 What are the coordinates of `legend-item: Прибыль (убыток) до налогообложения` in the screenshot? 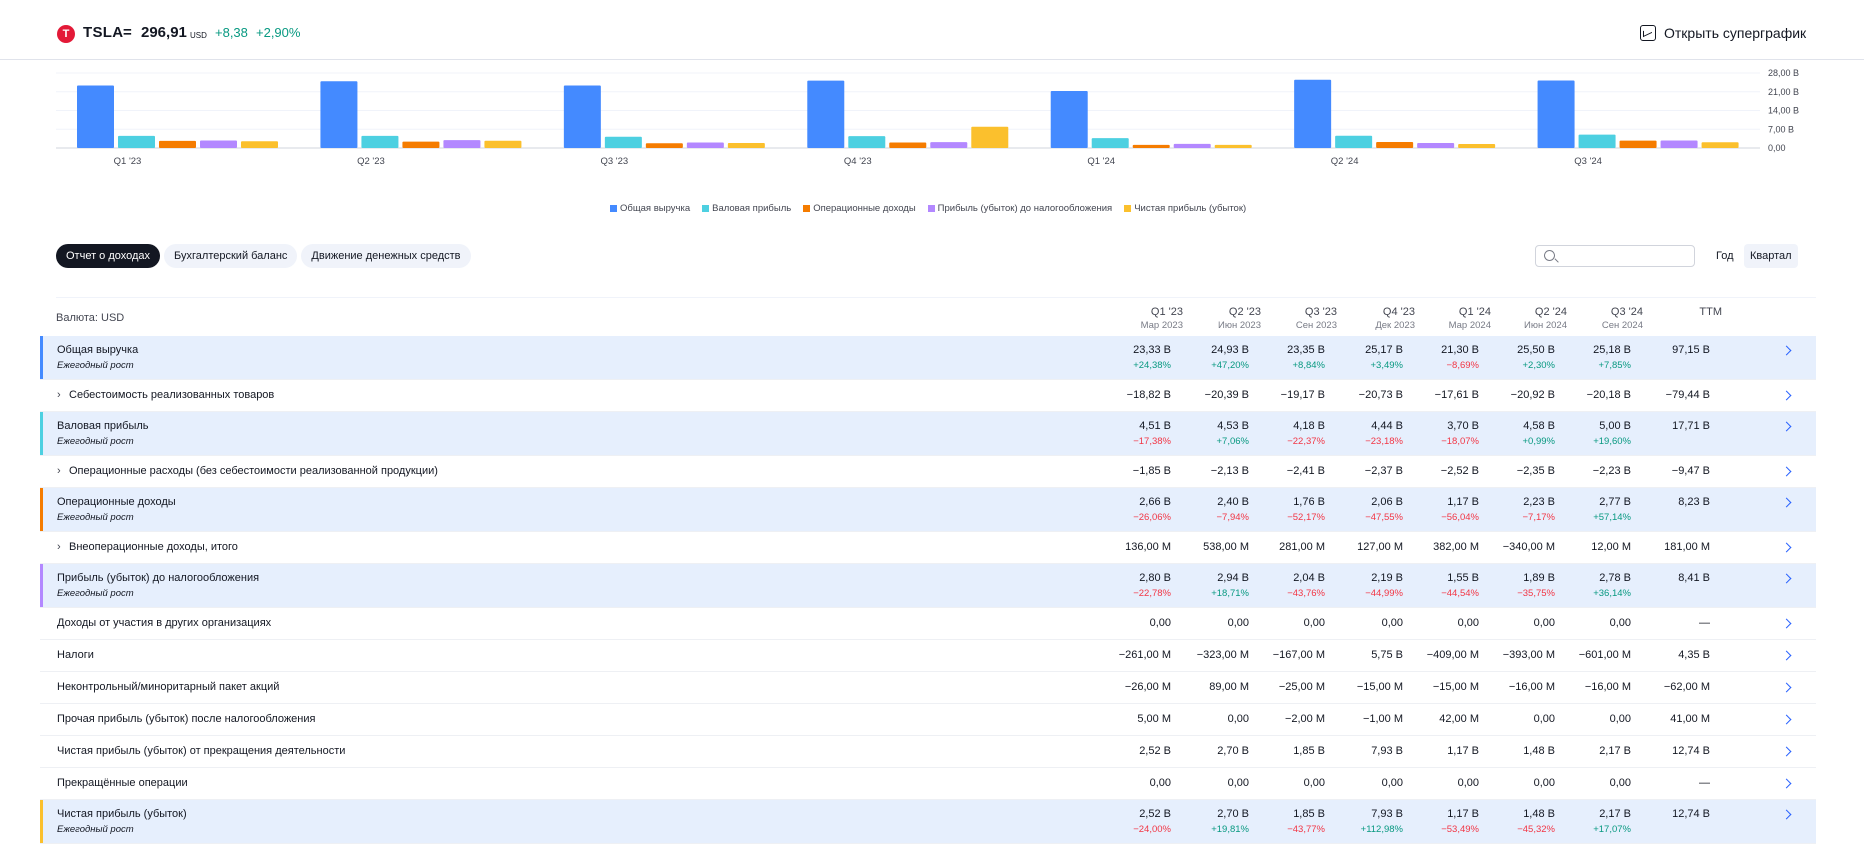 It's located at (1019, 208).